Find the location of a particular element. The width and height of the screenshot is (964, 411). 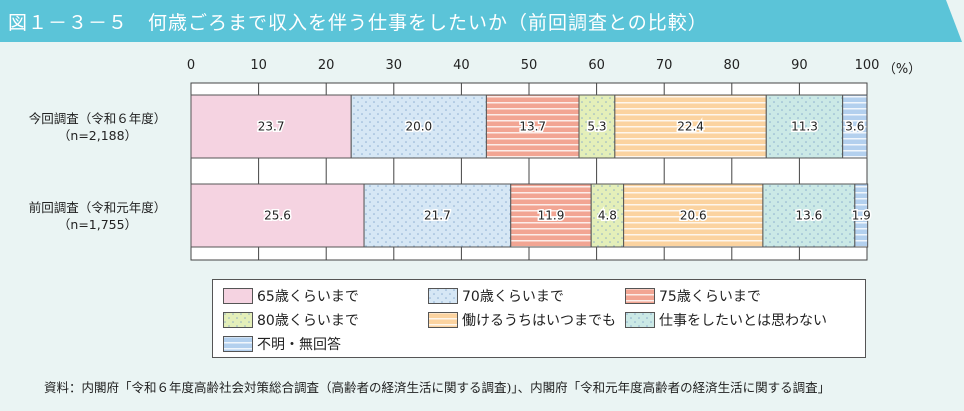

data-label: 1.9 is located at coordinates (861, 216).